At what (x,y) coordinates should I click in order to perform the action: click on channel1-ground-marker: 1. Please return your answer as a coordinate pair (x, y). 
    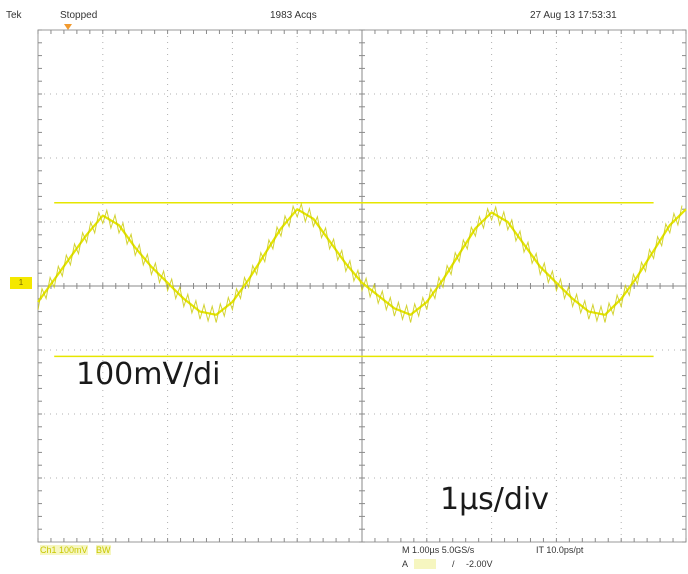
    Looking at the image, I should click on (21, 283).